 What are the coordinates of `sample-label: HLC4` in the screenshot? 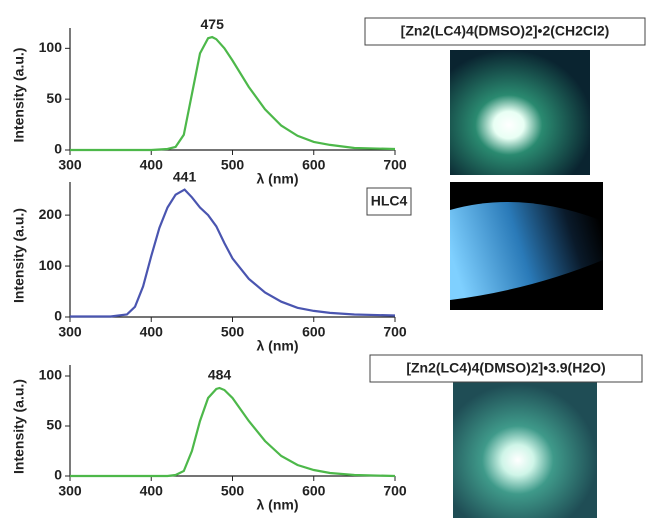 It's located at (389, 201).